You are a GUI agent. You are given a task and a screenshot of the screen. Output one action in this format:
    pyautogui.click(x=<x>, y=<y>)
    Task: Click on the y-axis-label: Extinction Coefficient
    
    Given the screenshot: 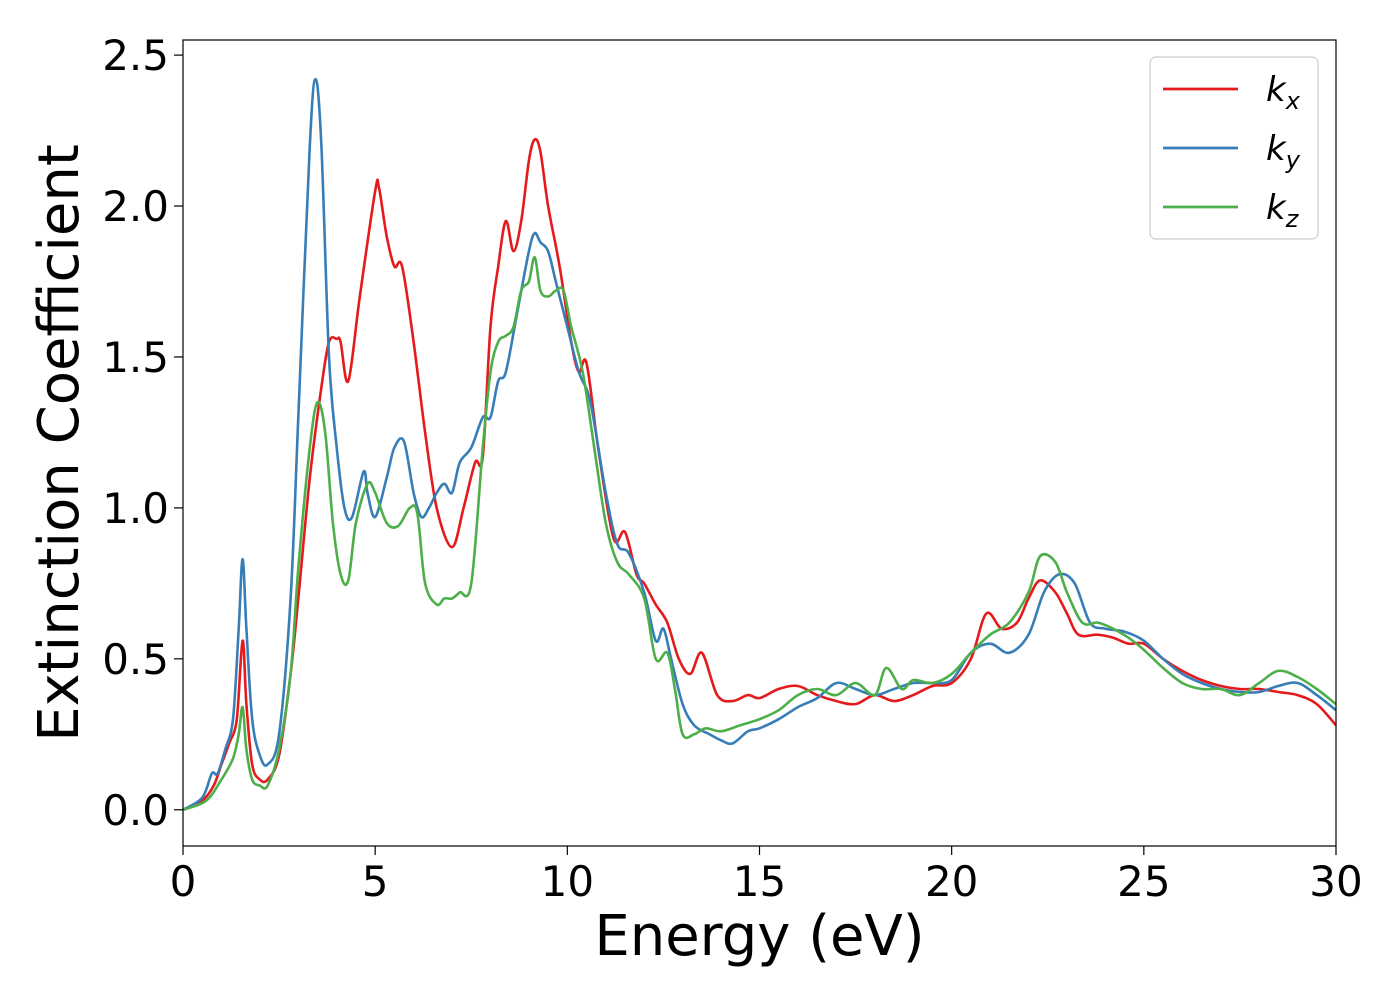 What is the action you would take?
    pyautogui.click(x=59, y=443)
    